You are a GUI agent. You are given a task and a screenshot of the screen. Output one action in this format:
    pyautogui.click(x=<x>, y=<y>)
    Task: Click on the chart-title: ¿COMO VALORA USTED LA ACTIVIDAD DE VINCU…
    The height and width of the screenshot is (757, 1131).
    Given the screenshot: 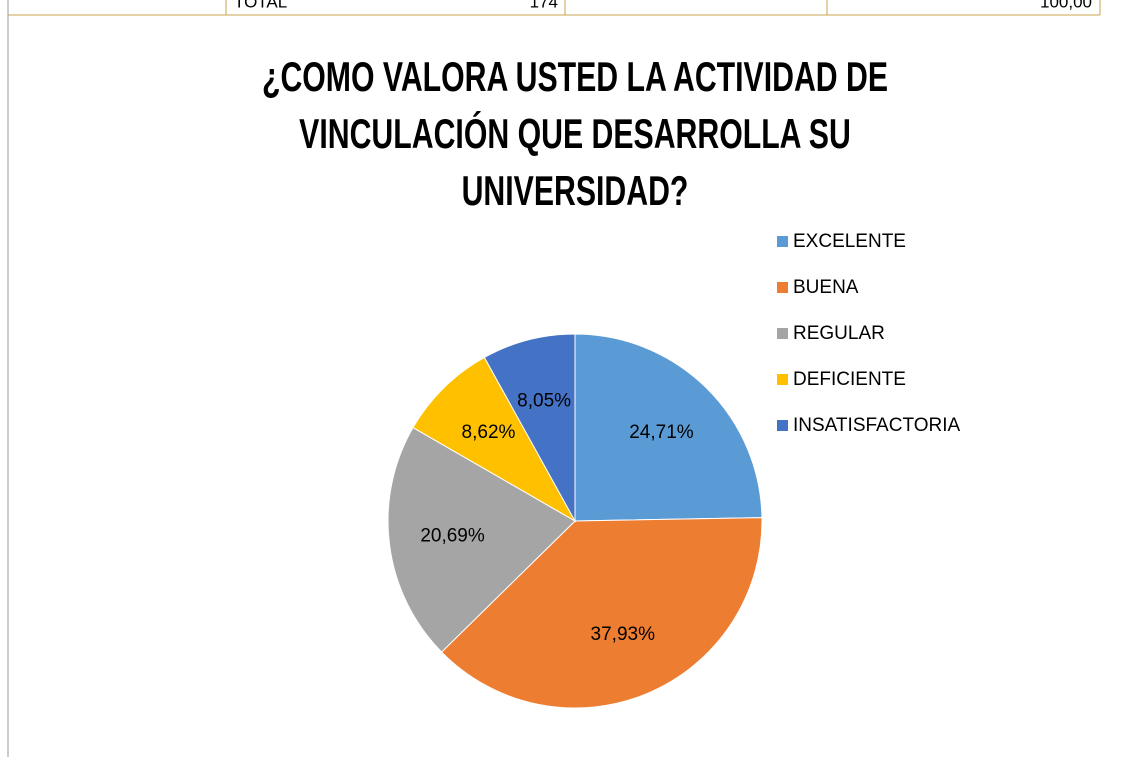 What is the action you would take?
    pyautogui.click(x=575, y=133)
    